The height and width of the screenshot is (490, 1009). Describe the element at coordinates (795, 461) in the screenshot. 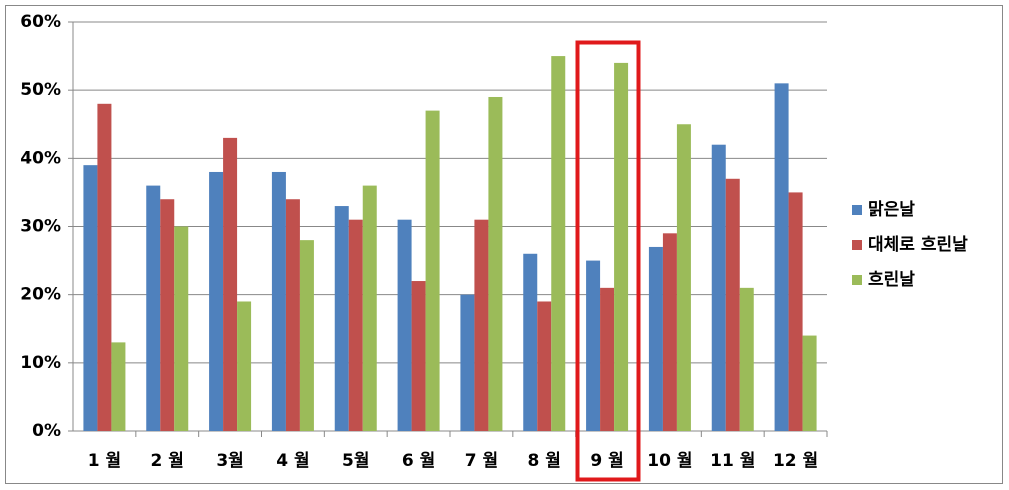

I see `x-tick-label: 12 월` at that location.